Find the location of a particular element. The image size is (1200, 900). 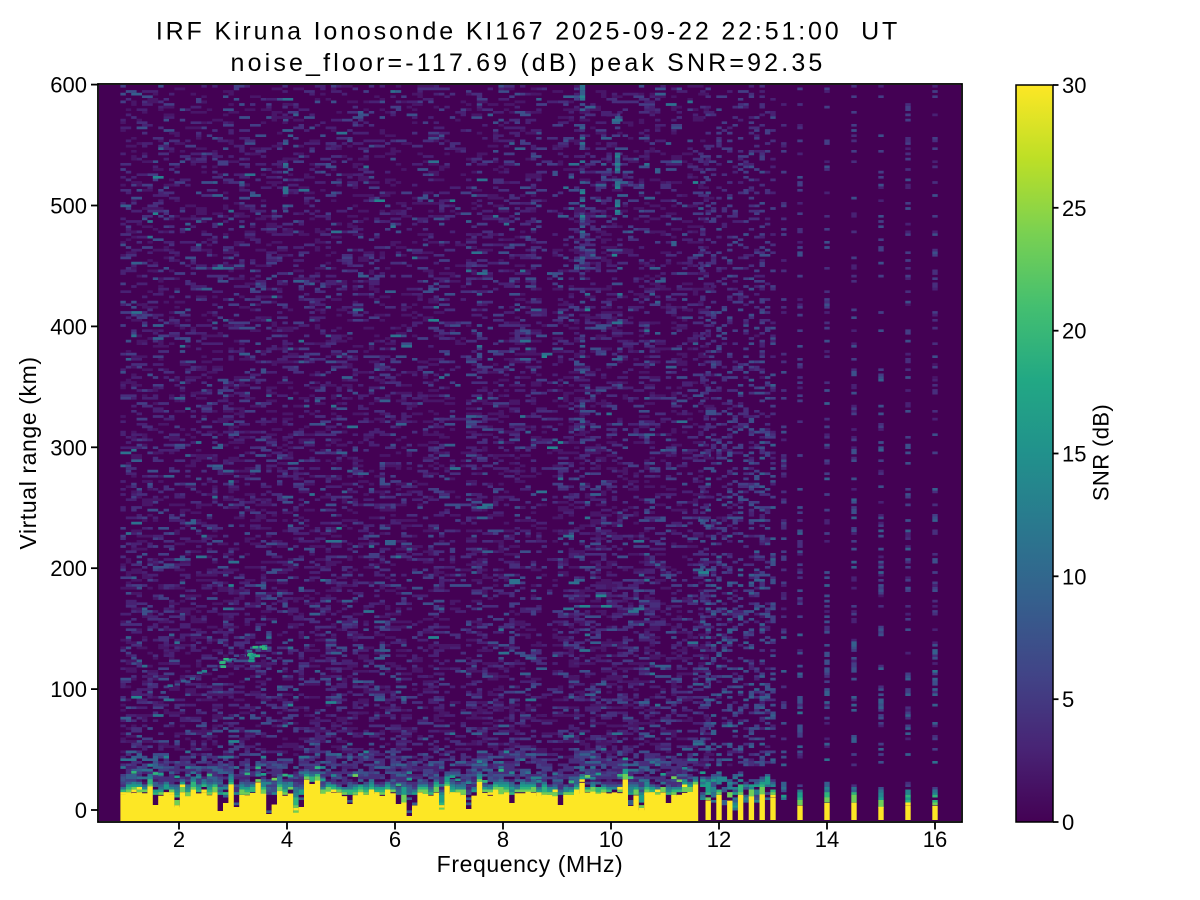

svg-text: 25 is located at coordinates (1074, 208).